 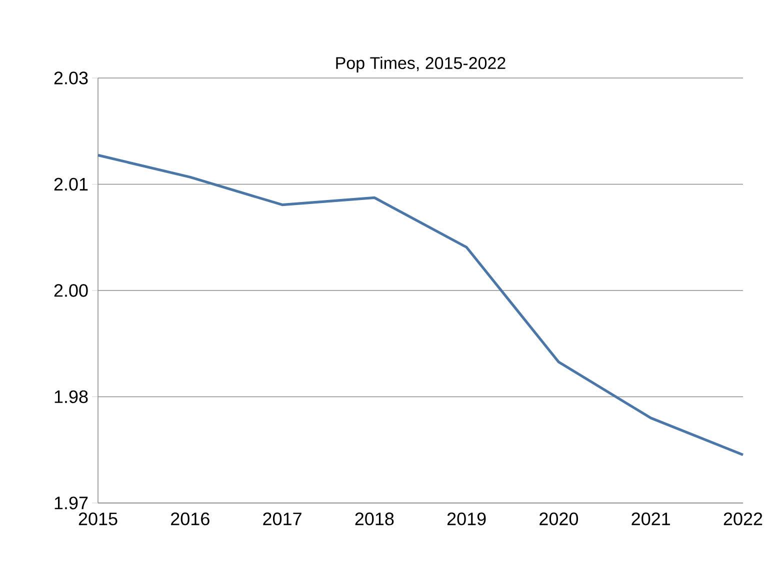 What do you see at coordinates (98, 519) in the screenshot?
I see `x-tick-label: 2015` at bounding box center [98, 519].